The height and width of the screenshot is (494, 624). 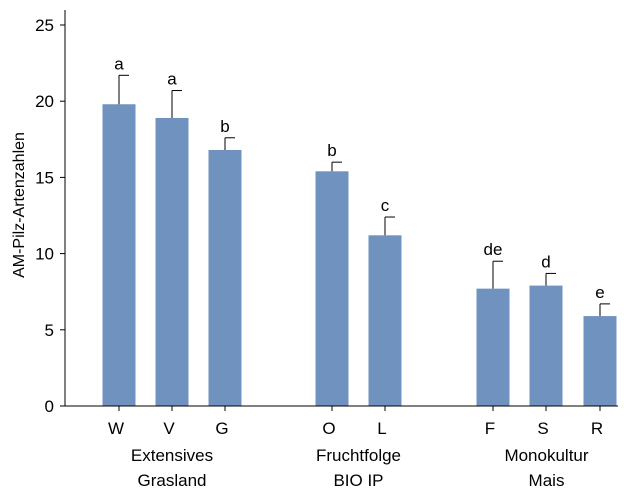 What do you see at coordinates (44, 25) in the screenshot?
I see `y-tick-label: 25` at bounding box center [44, 25].